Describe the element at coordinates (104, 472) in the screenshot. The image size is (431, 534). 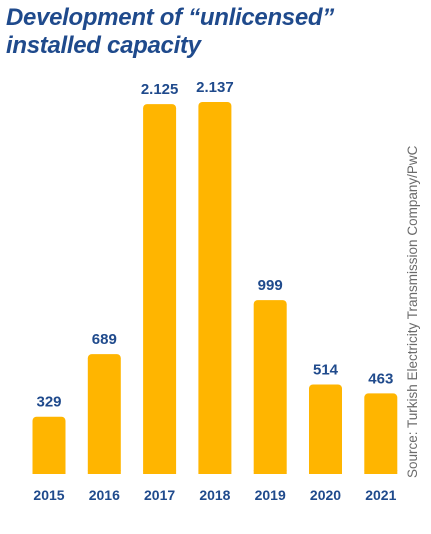
I see `bar-base-2016` at that location.